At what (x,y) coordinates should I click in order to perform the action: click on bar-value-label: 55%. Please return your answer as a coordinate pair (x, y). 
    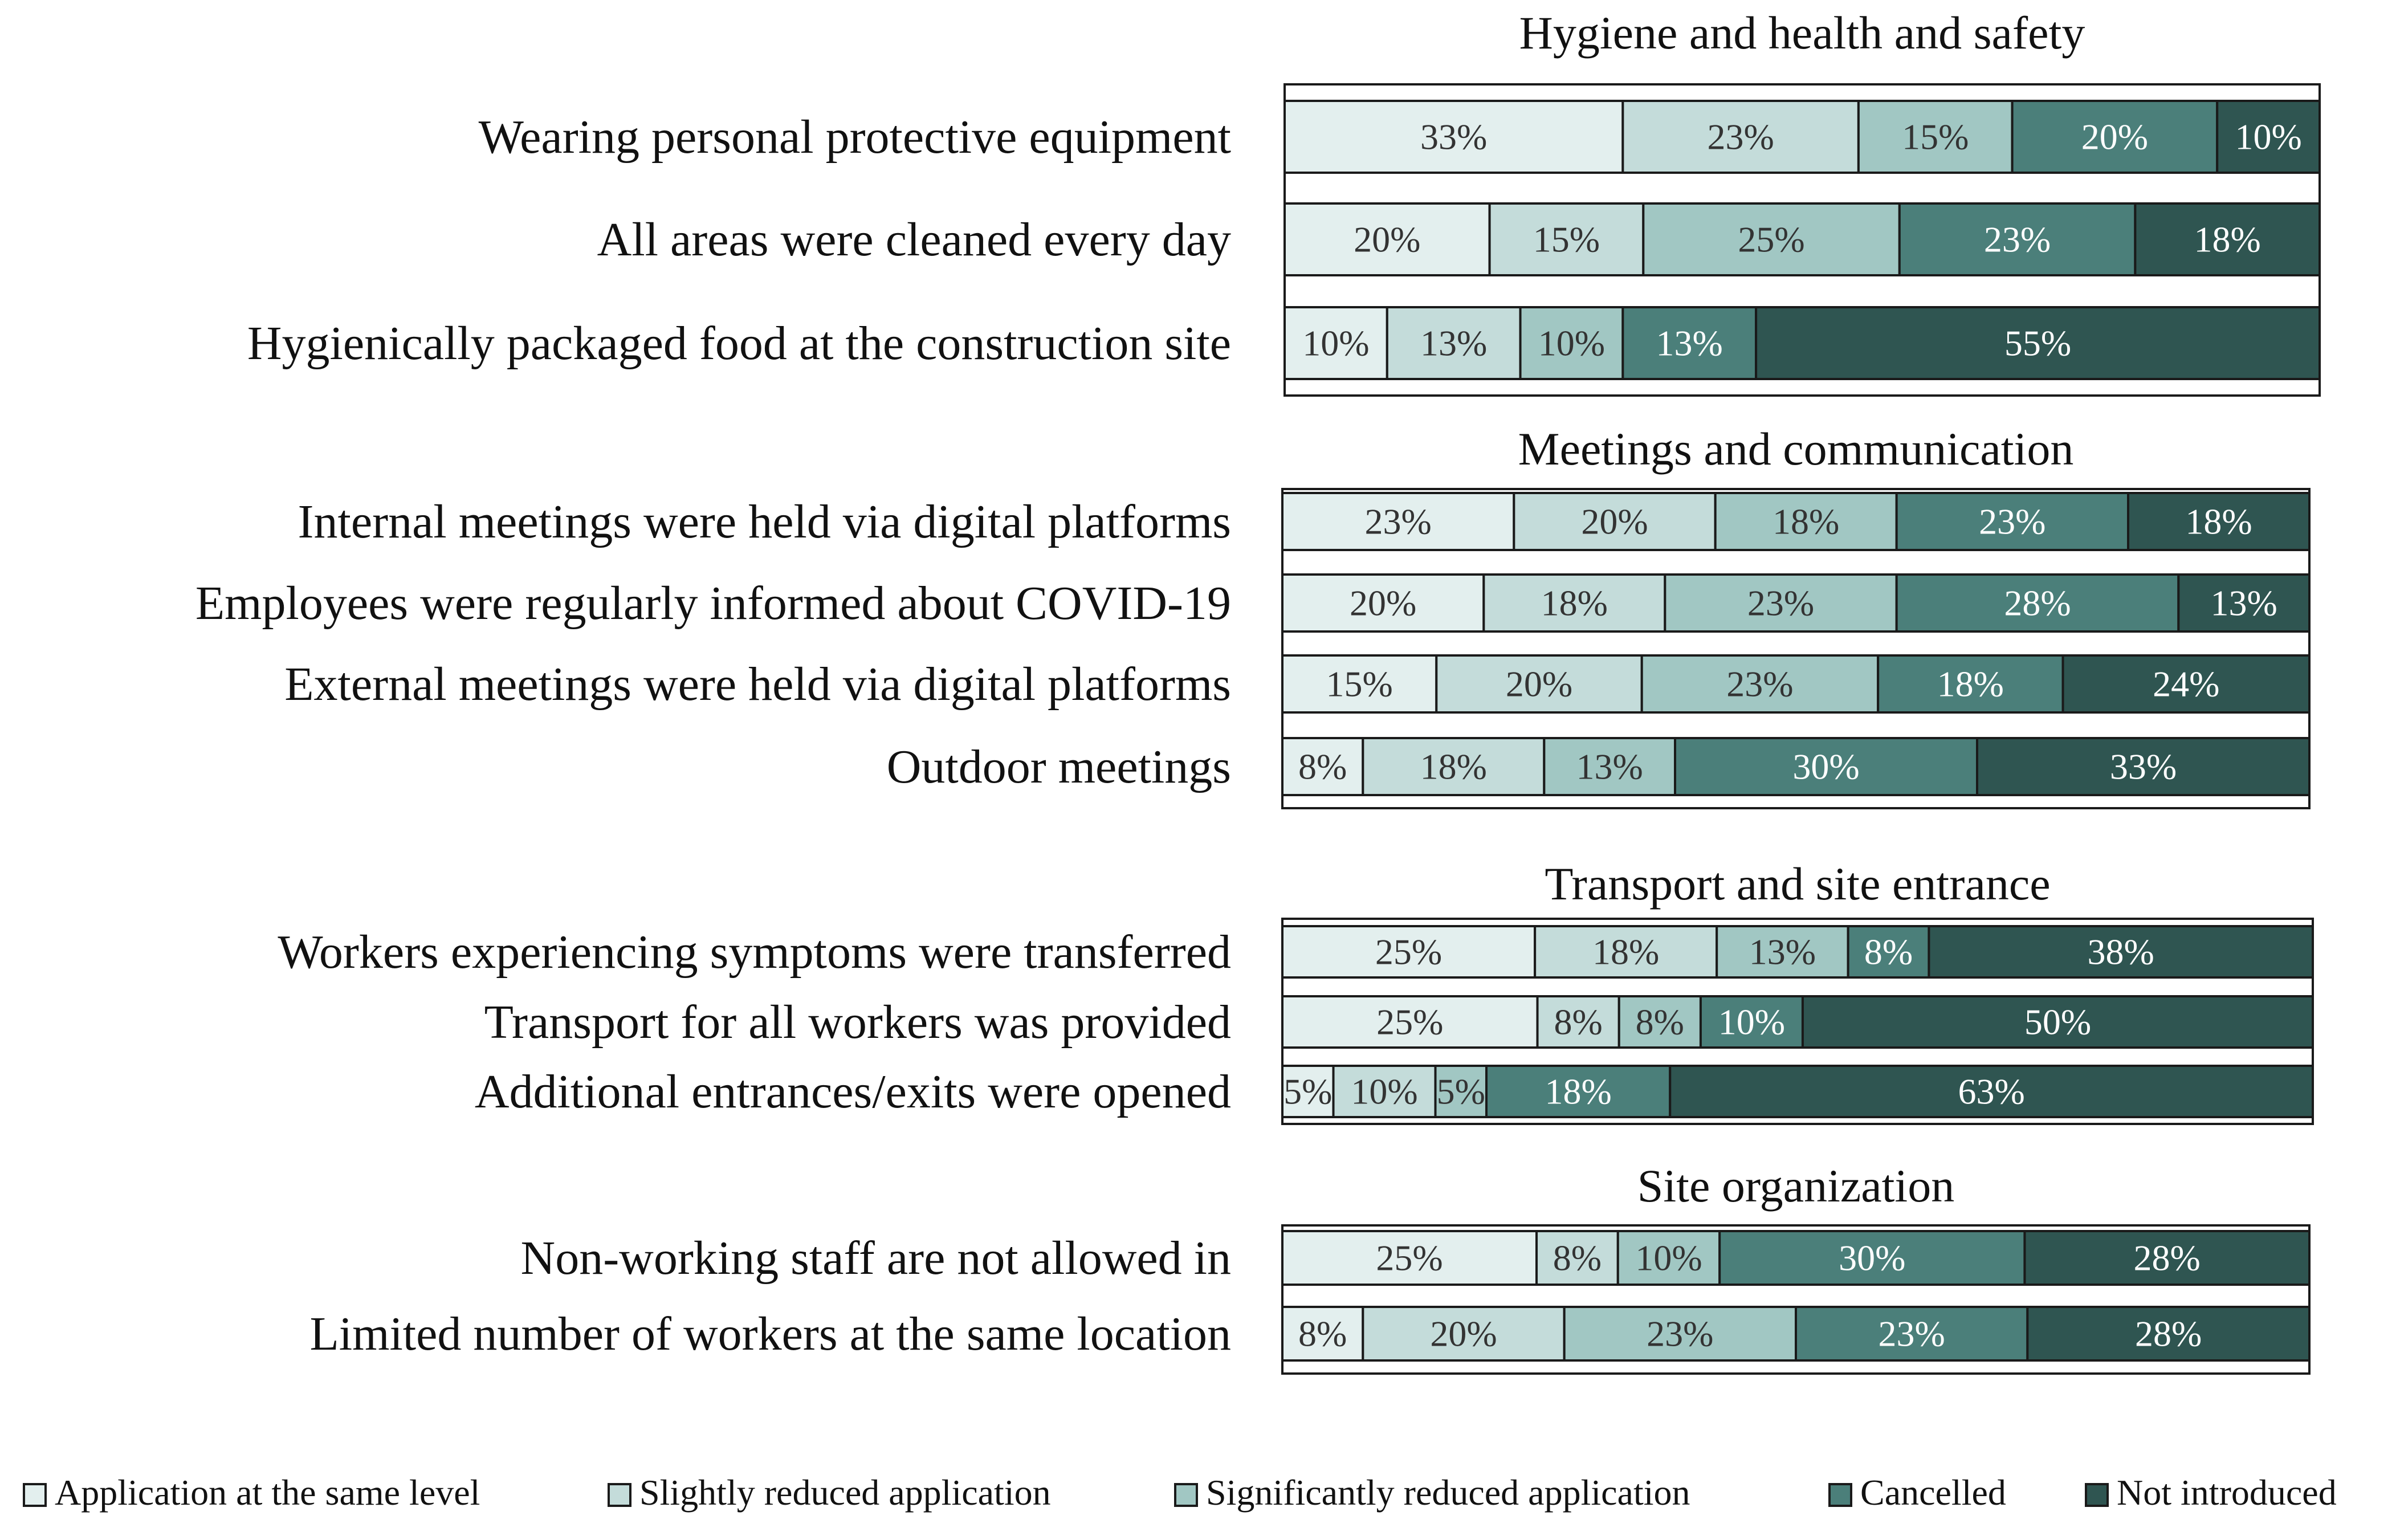
    Looking at the image, I should click on (2037, 344).